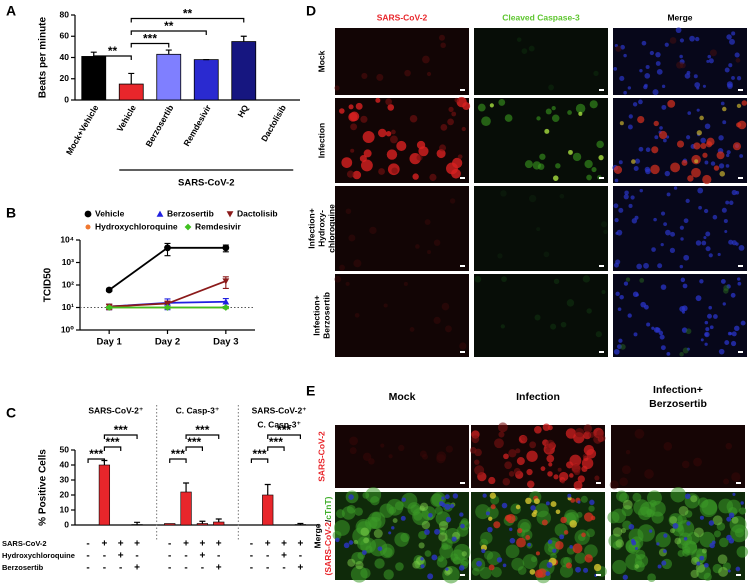 The image size is (750, 586). What do you see at coordinates (311, 228) in the screenshot?
I see `row-label: Infection+` at bounding box center [311, 228].